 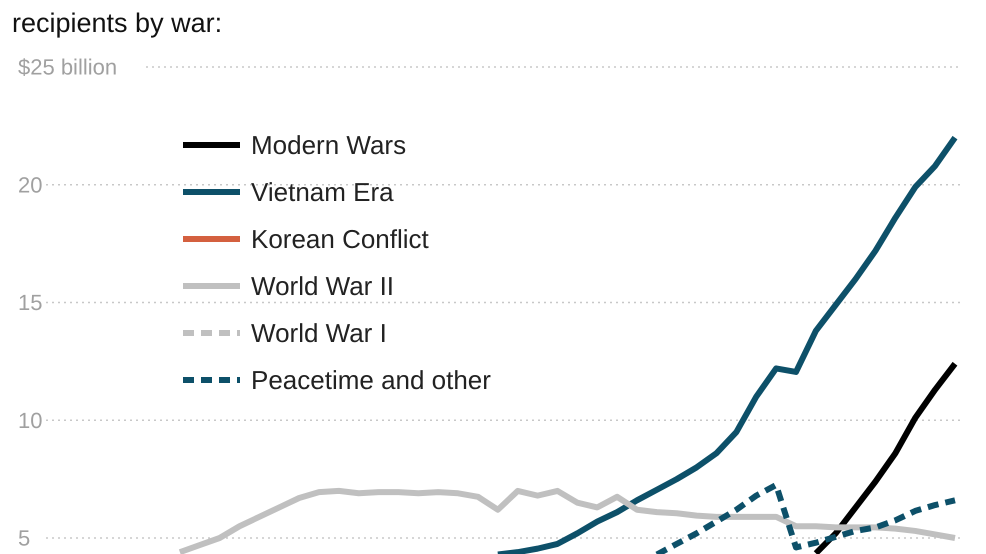 I want to click on legend-label: Korean Conflict, so click(x=340, y=239).